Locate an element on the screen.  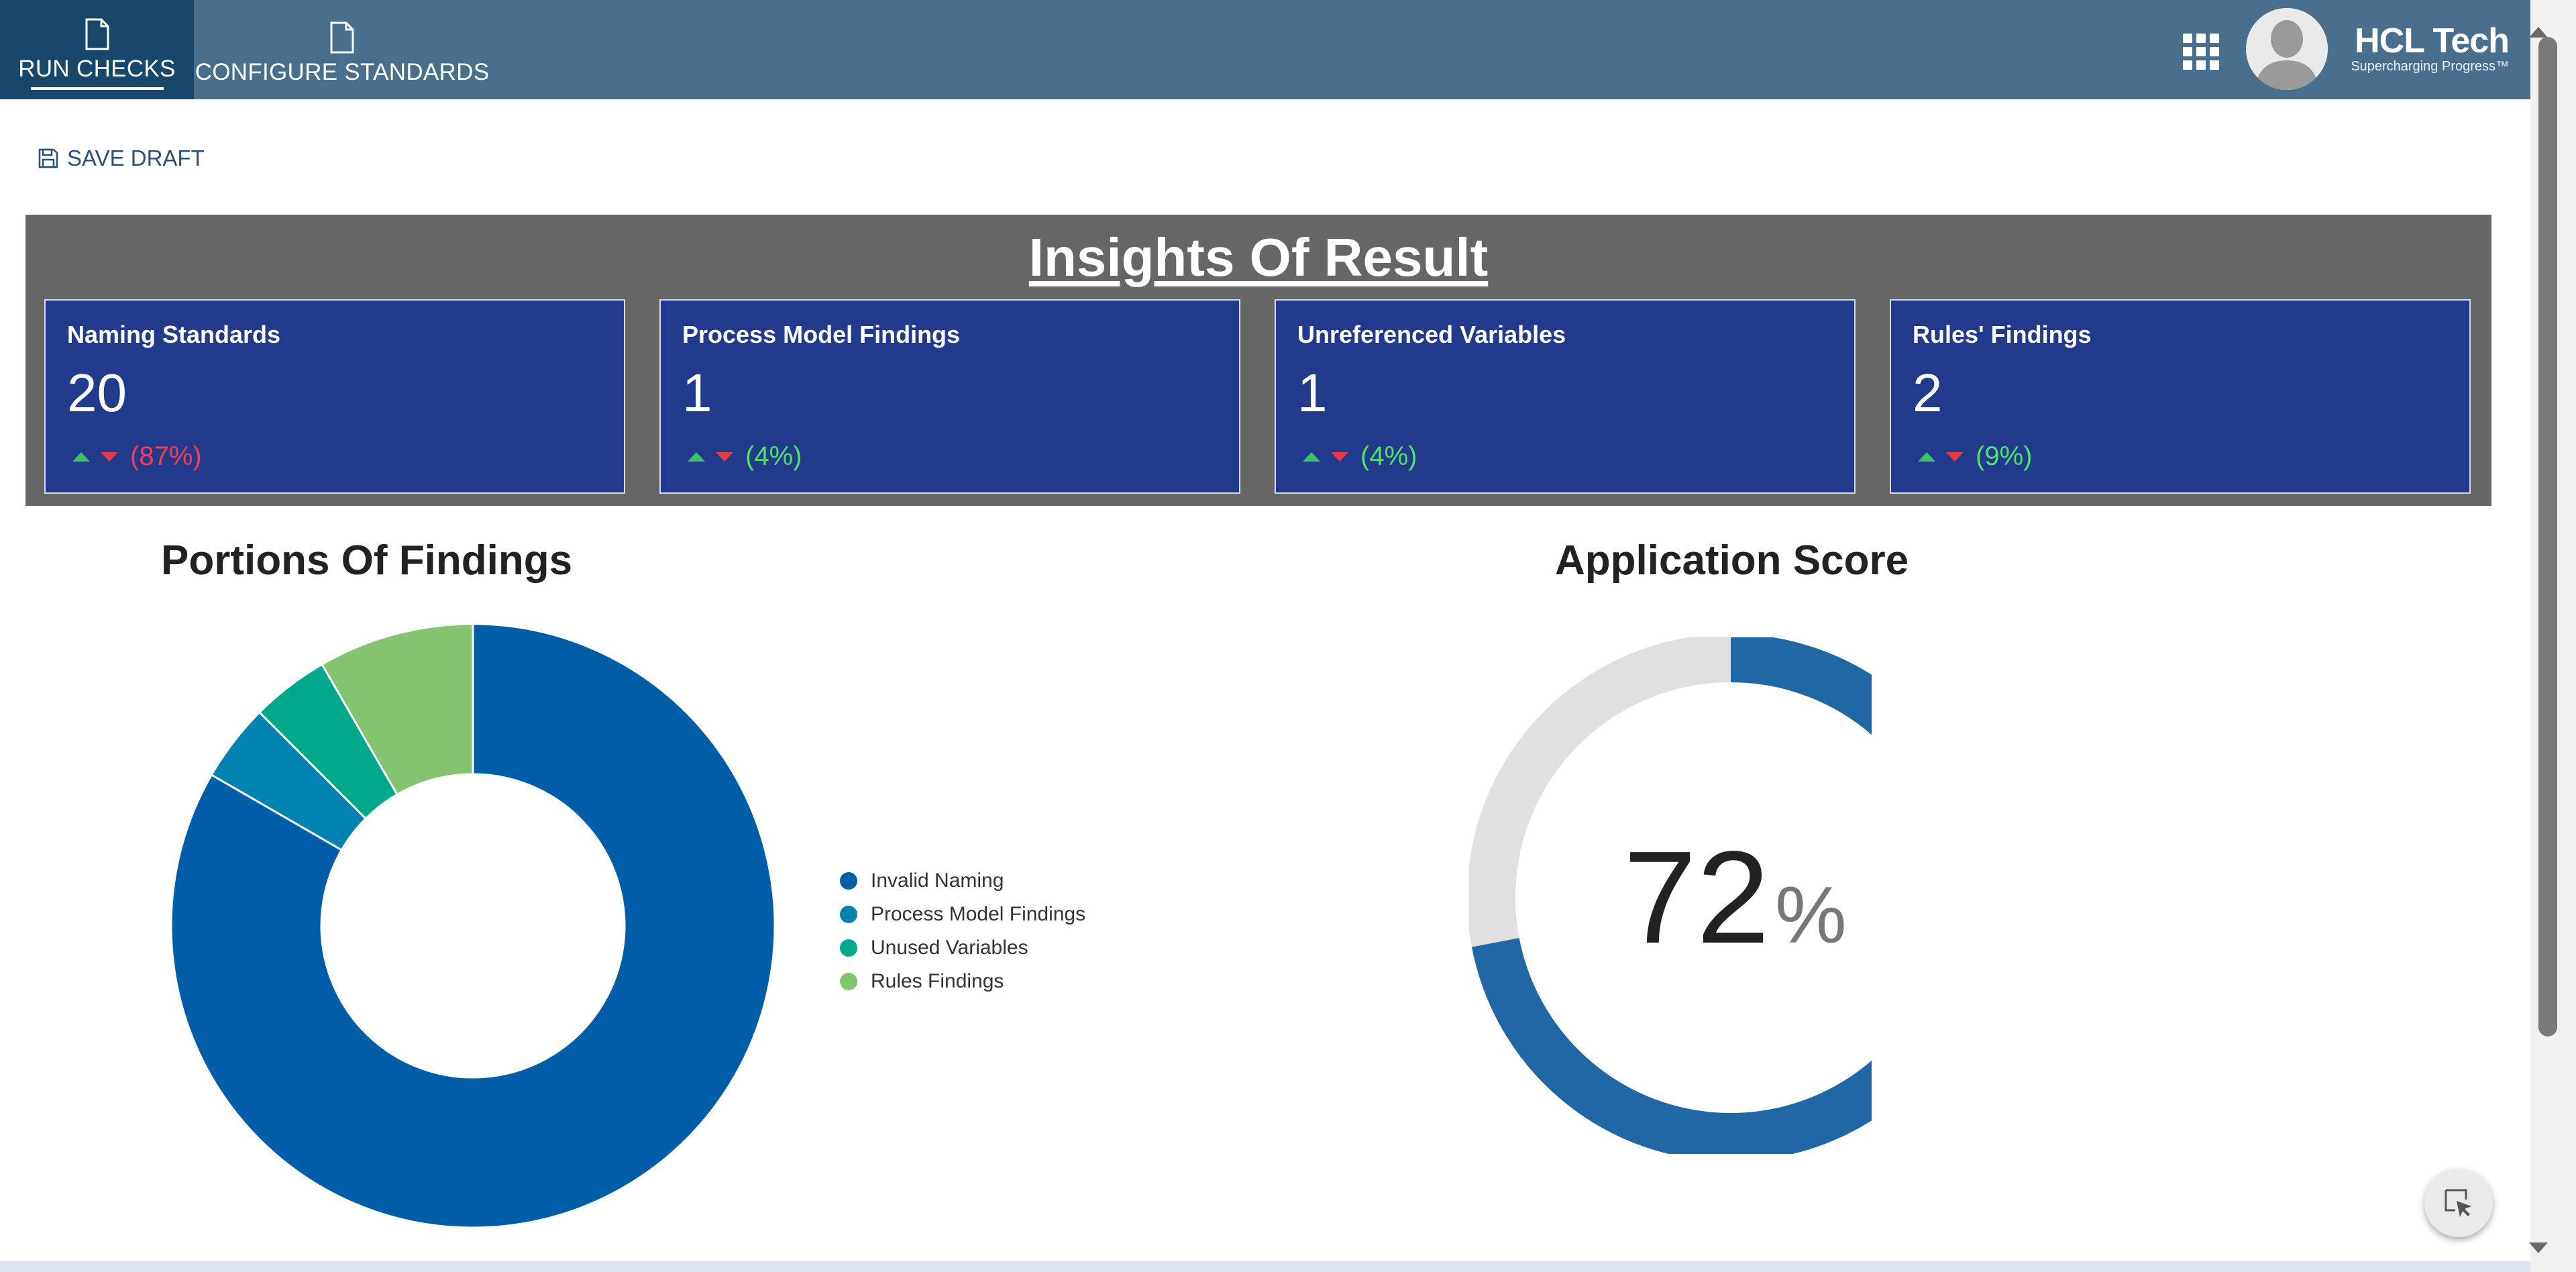
brand-name: HCL Tech is located at coordinates (2432, 40).